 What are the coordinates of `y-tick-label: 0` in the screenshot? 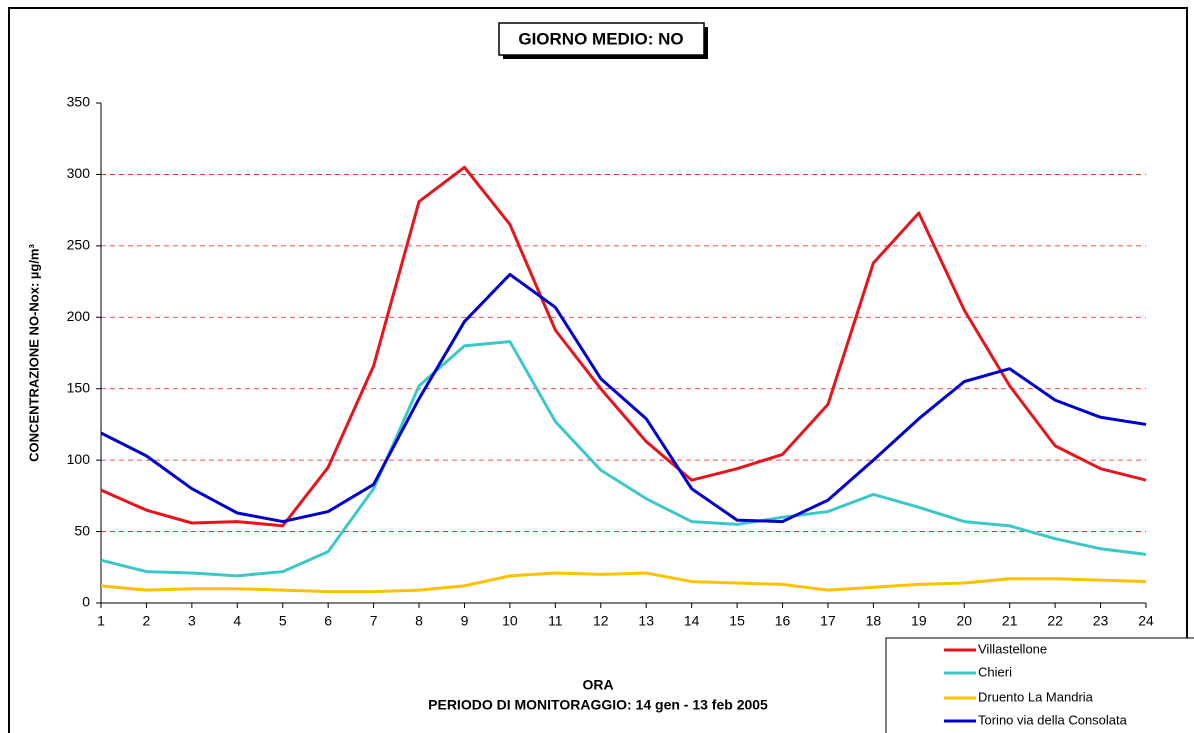 It's located at (86, 602).